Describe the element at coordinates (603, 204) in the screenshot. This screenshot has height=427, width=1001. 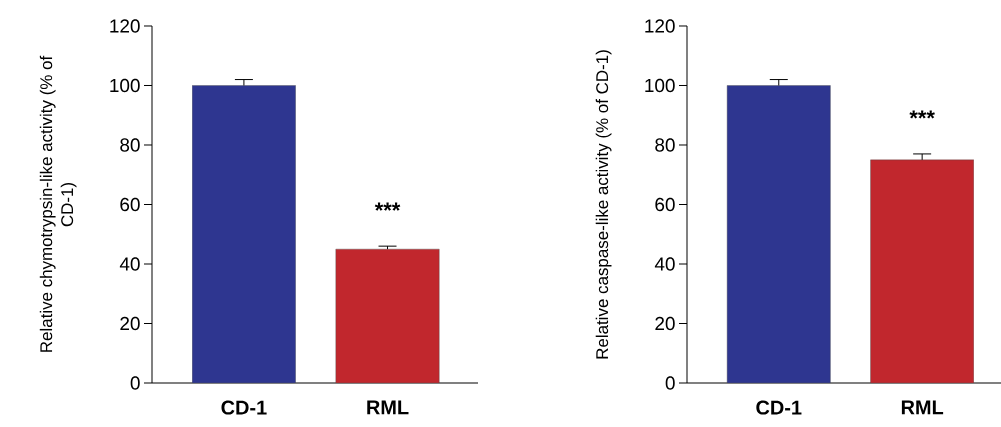
I see `y-axis-title: Relative caspase-like activity (% of CD-1)` at that location.